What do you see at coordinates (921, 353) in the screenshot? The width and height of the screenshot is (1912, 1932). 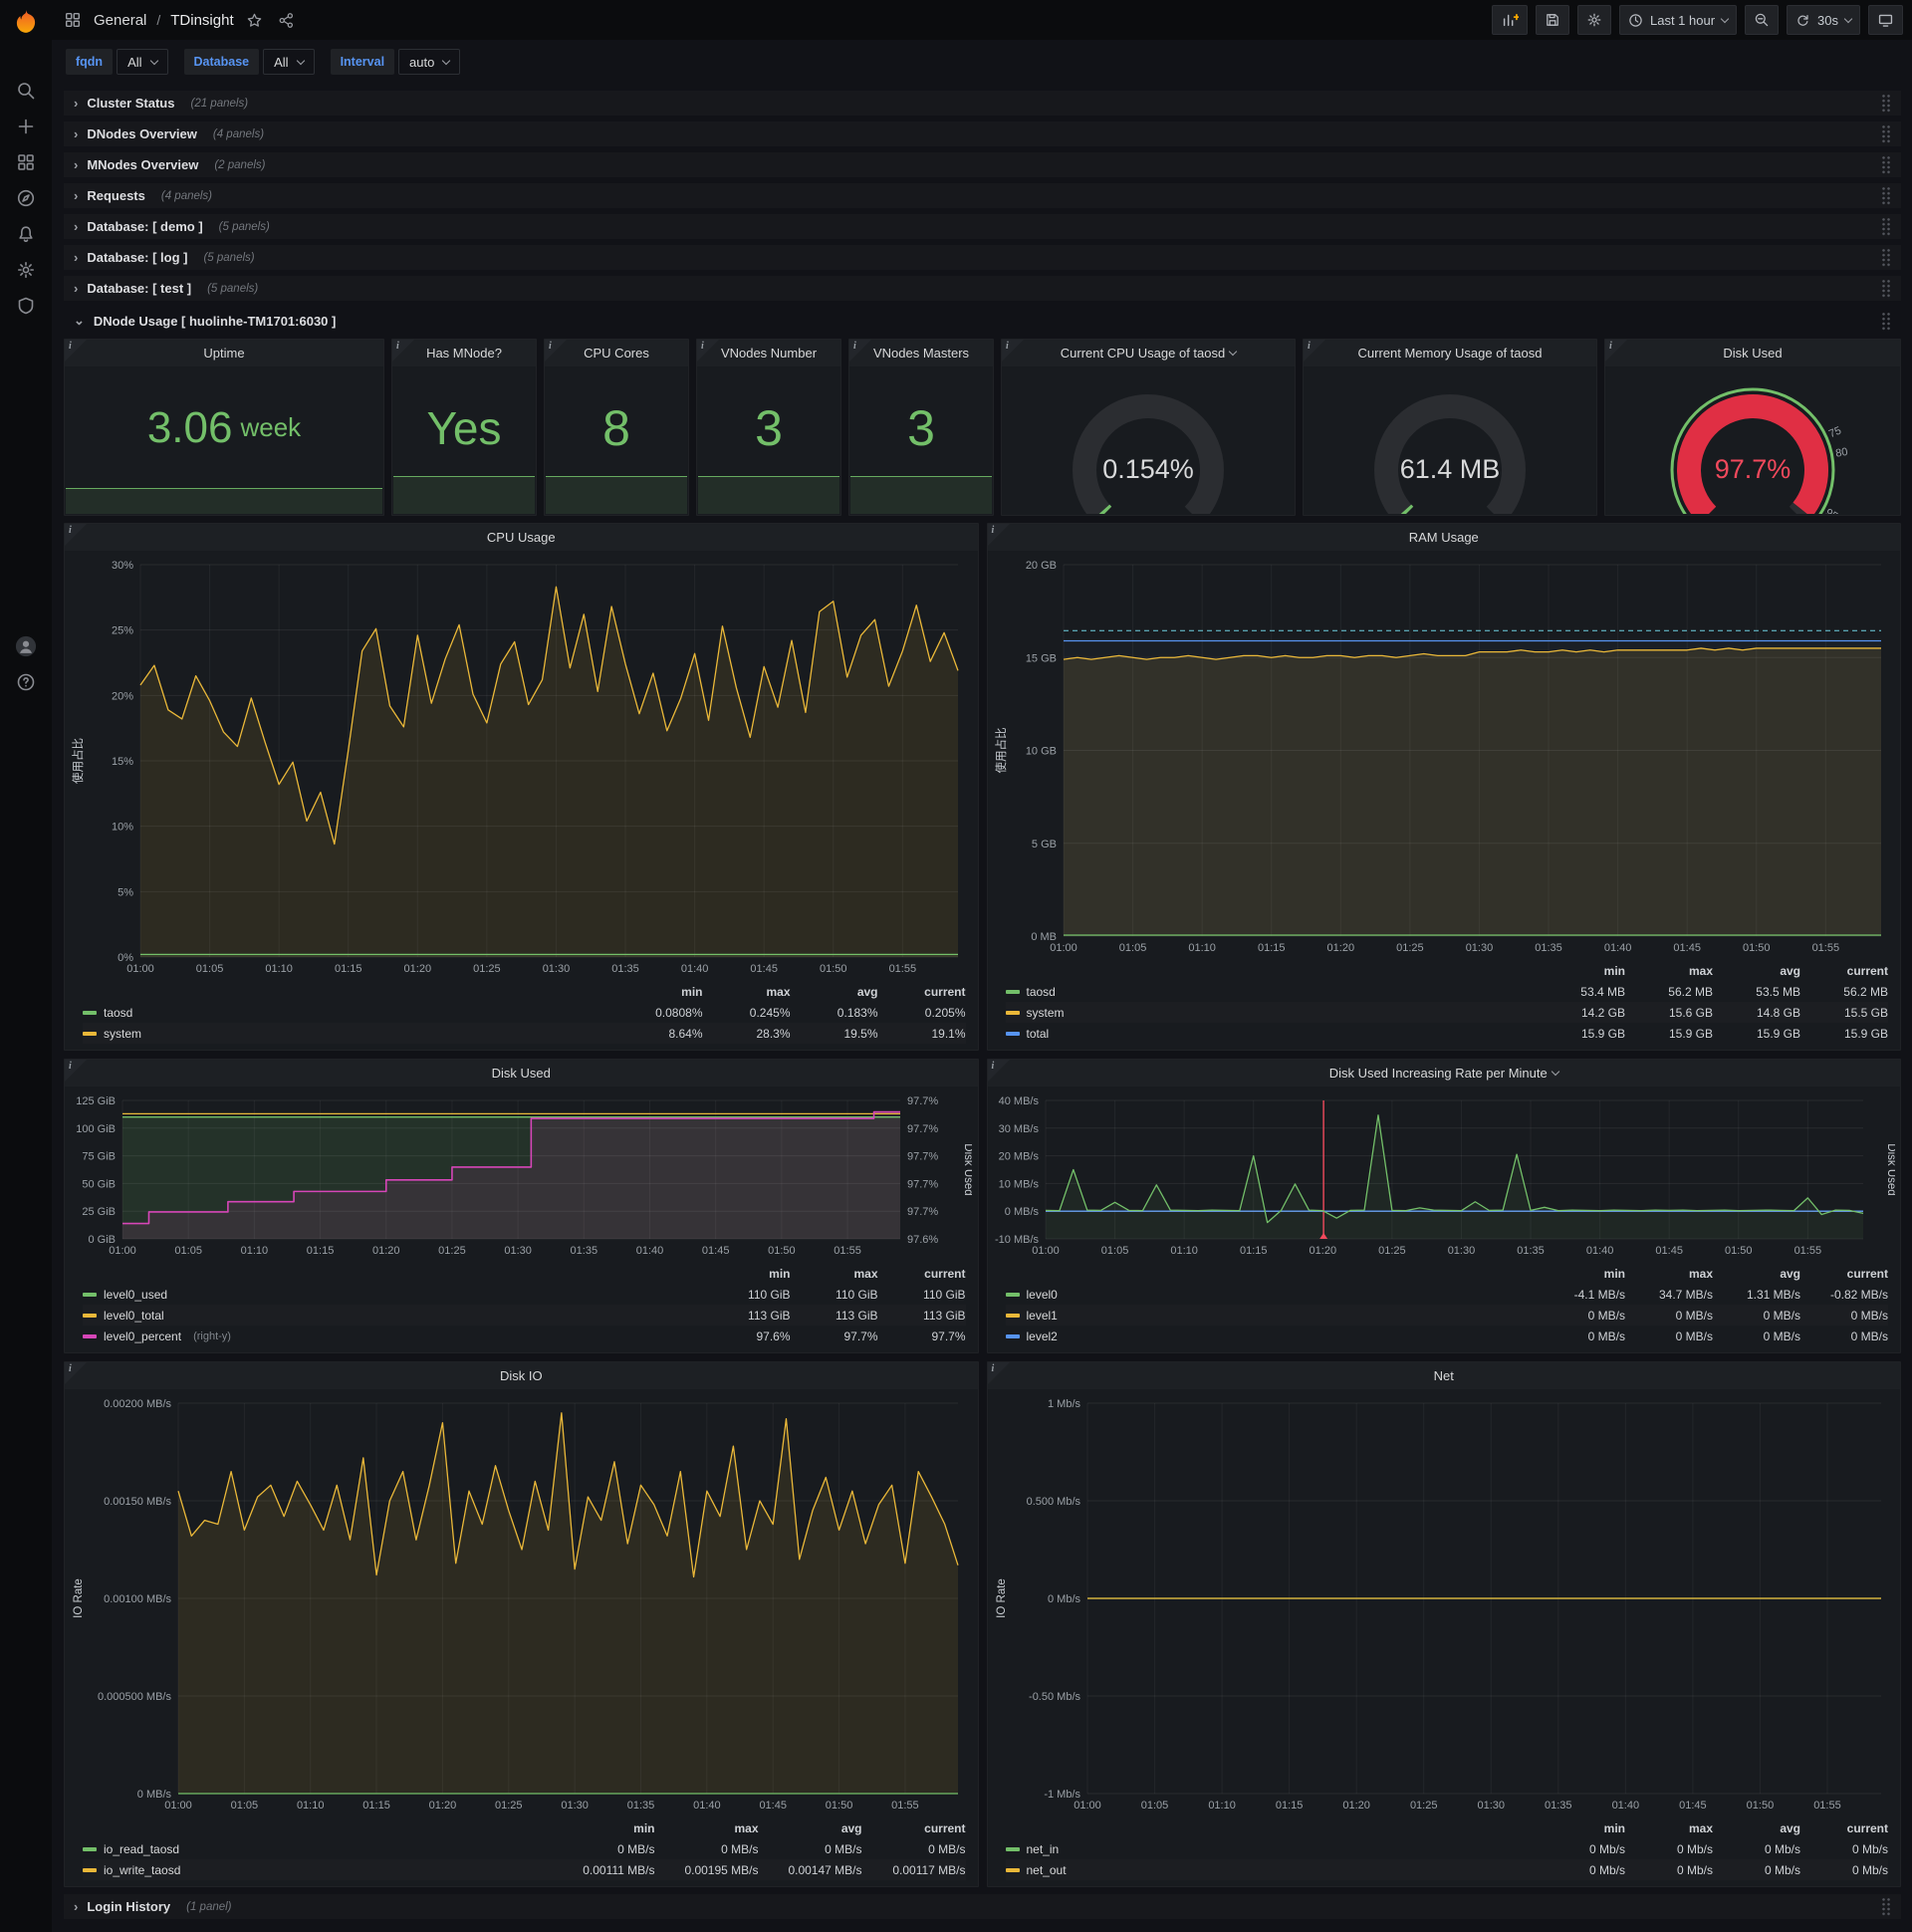 I see `panel-title: VNodes Masters` at bounding box center [921, 353].